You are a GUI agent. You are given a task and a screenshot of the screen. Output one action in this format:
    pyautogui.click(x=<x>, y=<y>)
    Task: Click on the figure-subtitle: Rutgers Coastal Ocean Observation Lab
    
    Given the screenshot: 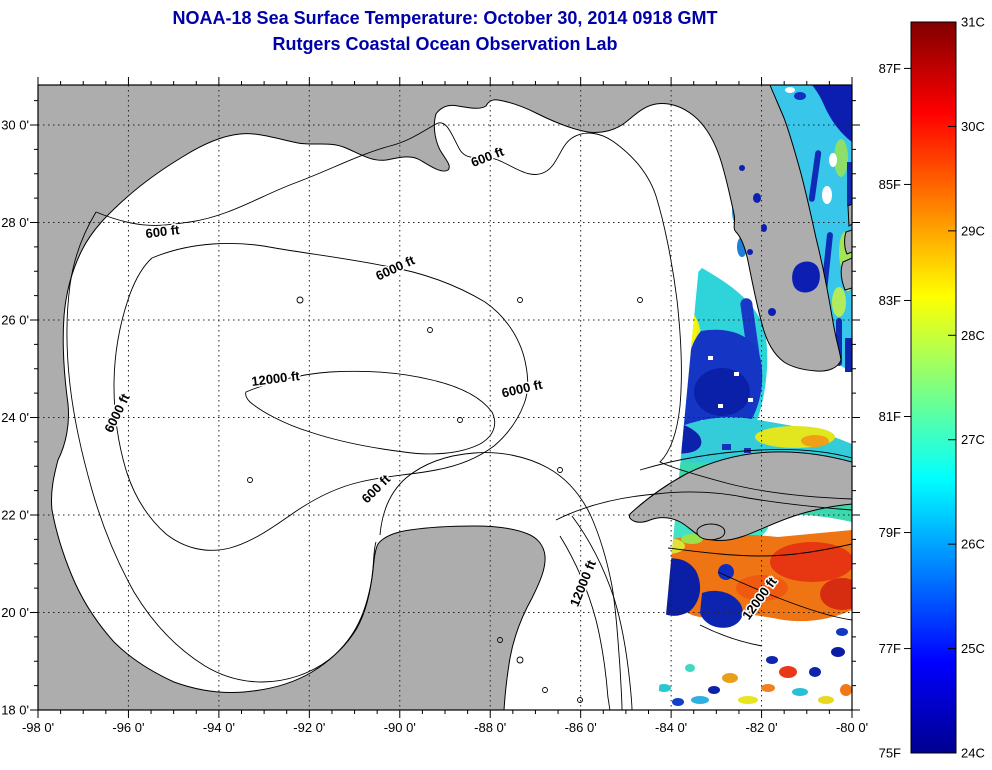 What is the action you would take?
    pyautogui.click(x=444, y=44)
    